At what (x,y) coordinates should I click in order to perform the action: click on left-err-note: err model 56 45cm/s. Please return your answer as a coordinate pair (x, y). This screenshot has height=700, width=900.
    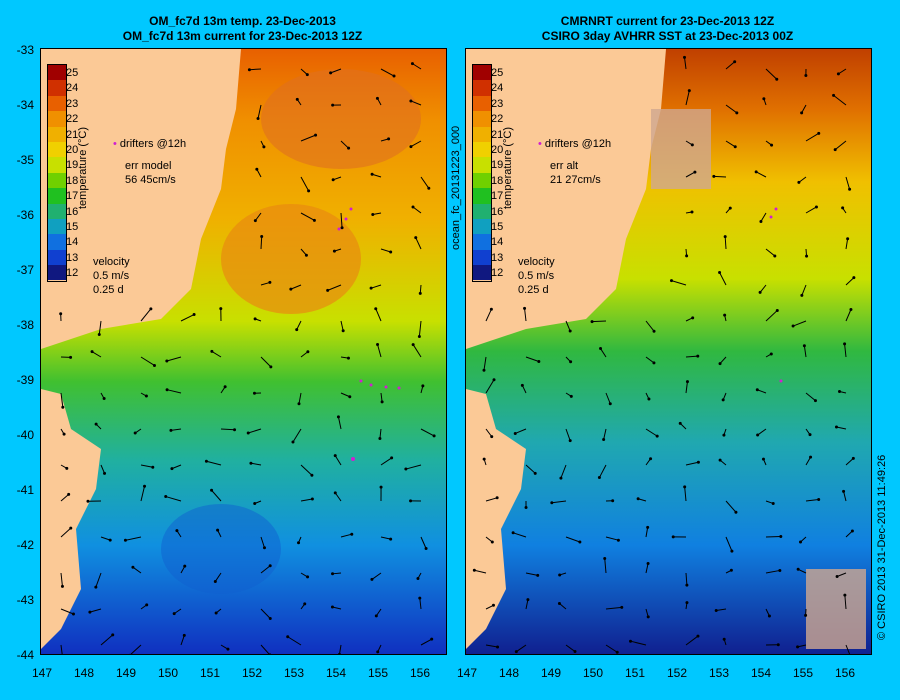
    Looking at the image, I should click on (150, 173).